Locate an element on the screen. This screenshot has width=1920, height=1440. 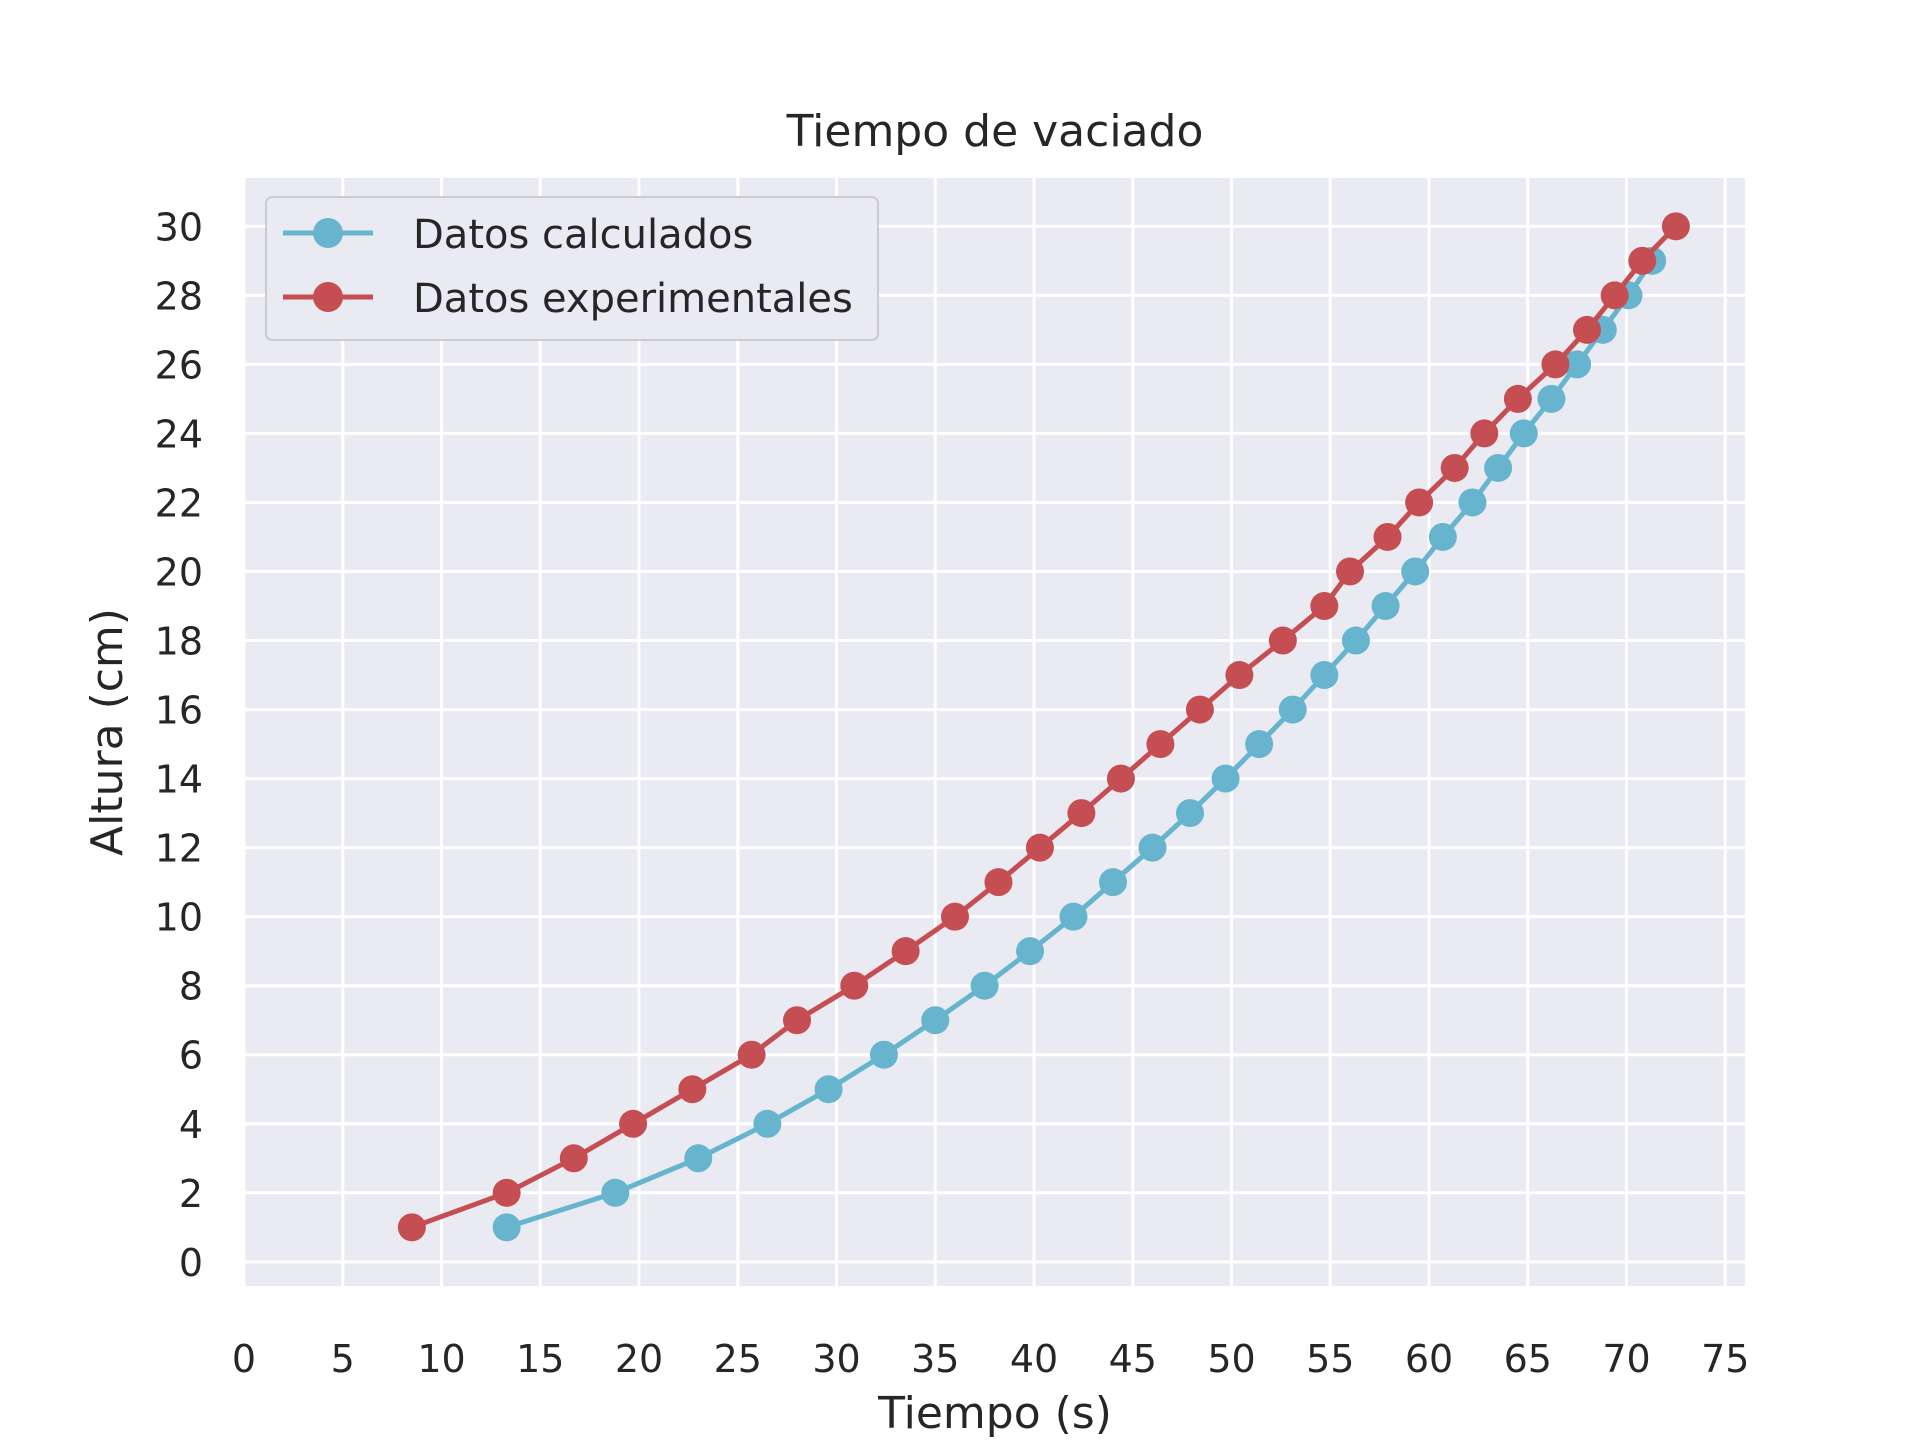
y-tick-label: 28 is located at coordinates (179, 296).